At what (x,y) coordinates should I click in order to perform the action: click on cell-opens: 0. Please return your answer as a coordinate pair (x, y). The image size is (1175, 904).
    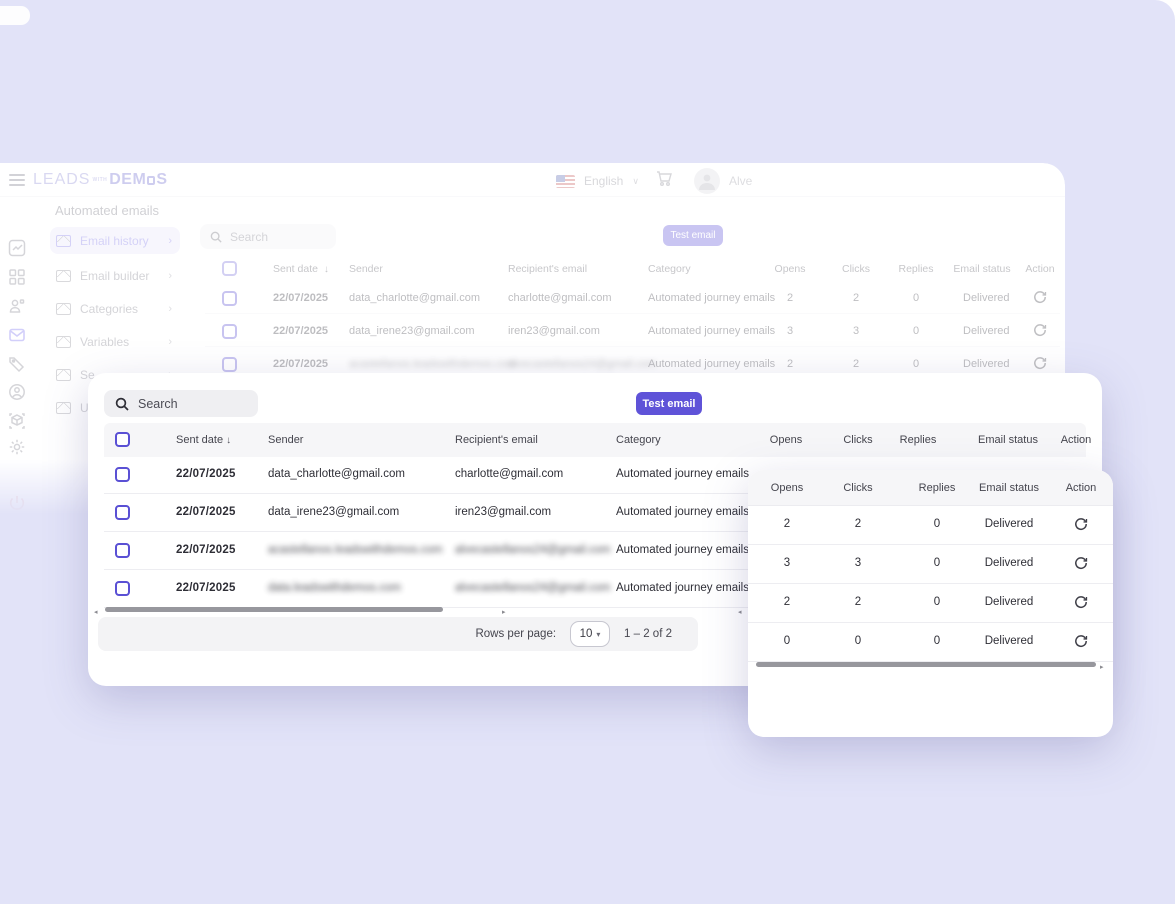
    Looking at the image, I should click on (787, 641).